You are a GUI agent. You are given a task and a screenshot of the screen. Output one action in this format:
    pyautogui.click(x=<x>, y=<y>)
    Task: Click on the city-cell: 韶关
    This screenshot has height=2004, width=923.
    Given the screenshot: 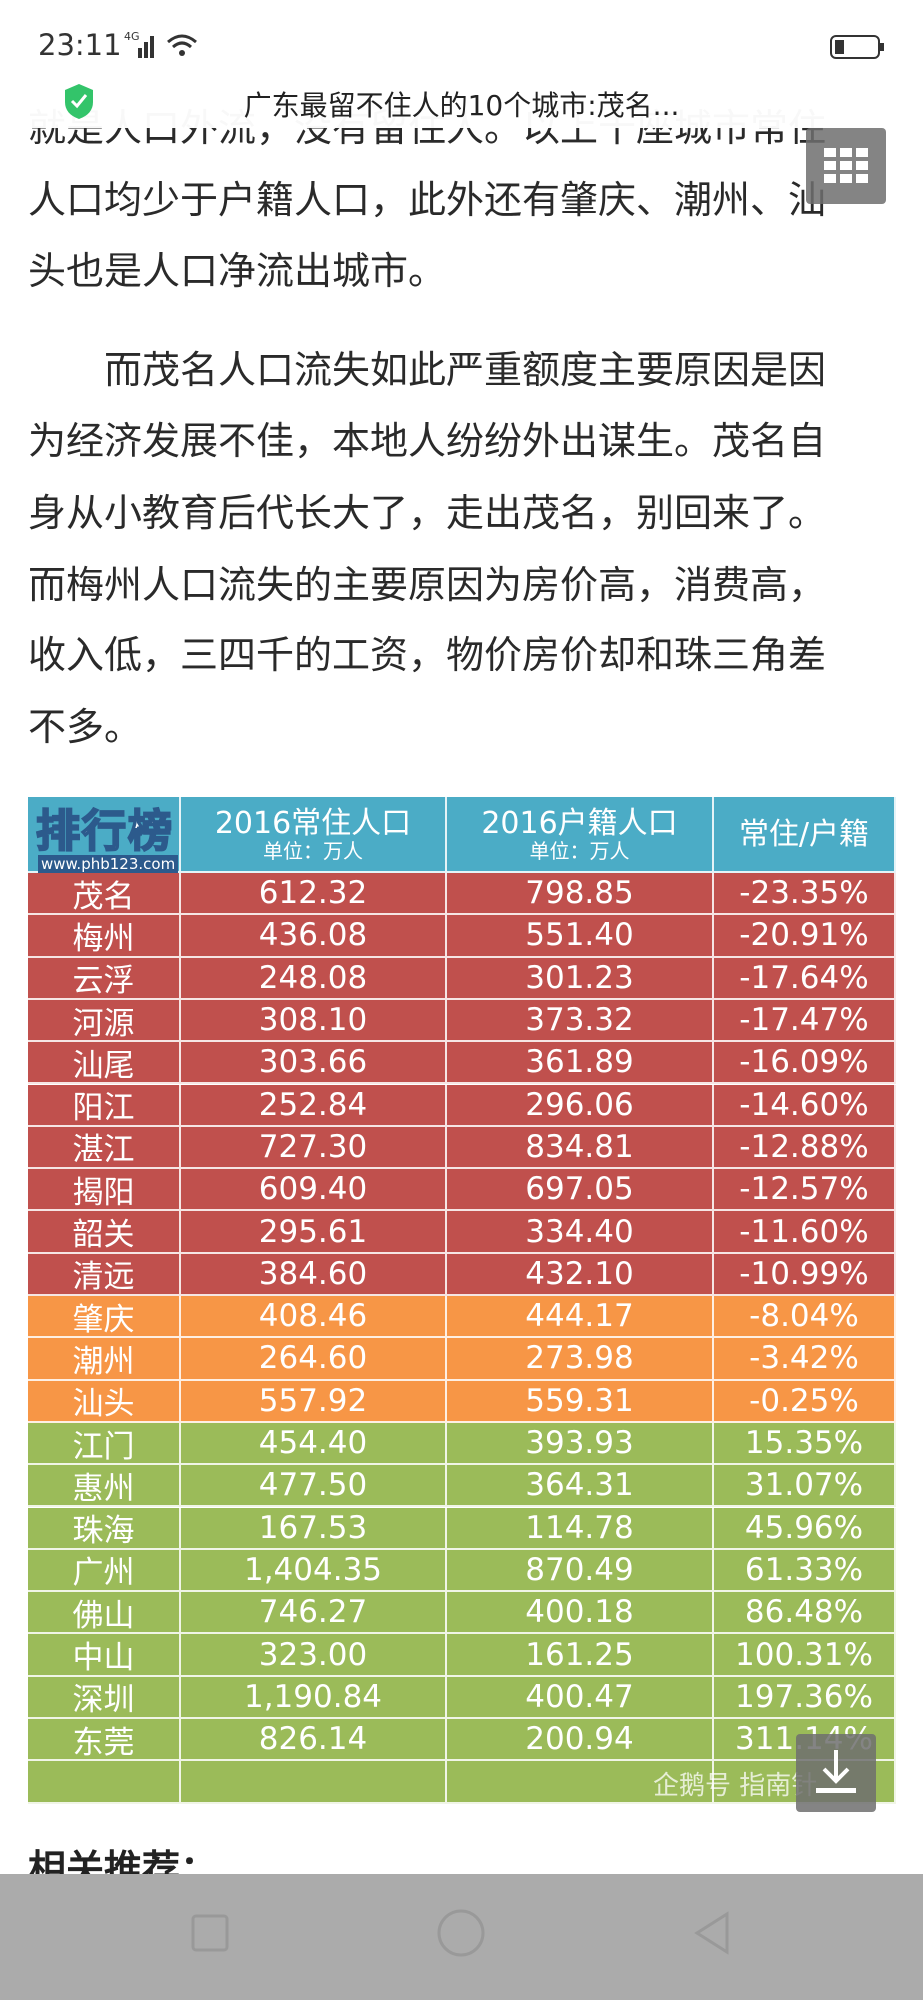 What is the action you would take?
    pyautogui.click(x=104, y=1232)
    